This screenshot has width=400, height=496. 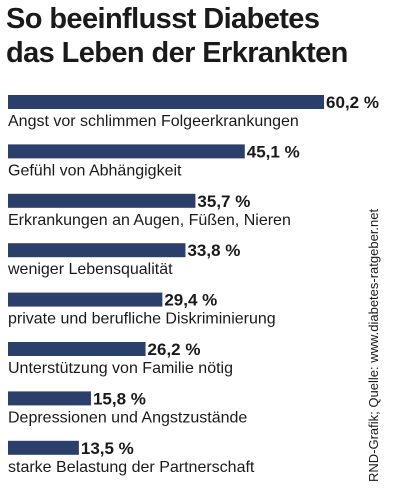 I want to click on category-label-5: private und berufliche Diskriminierung, so click(x=142, y=319).